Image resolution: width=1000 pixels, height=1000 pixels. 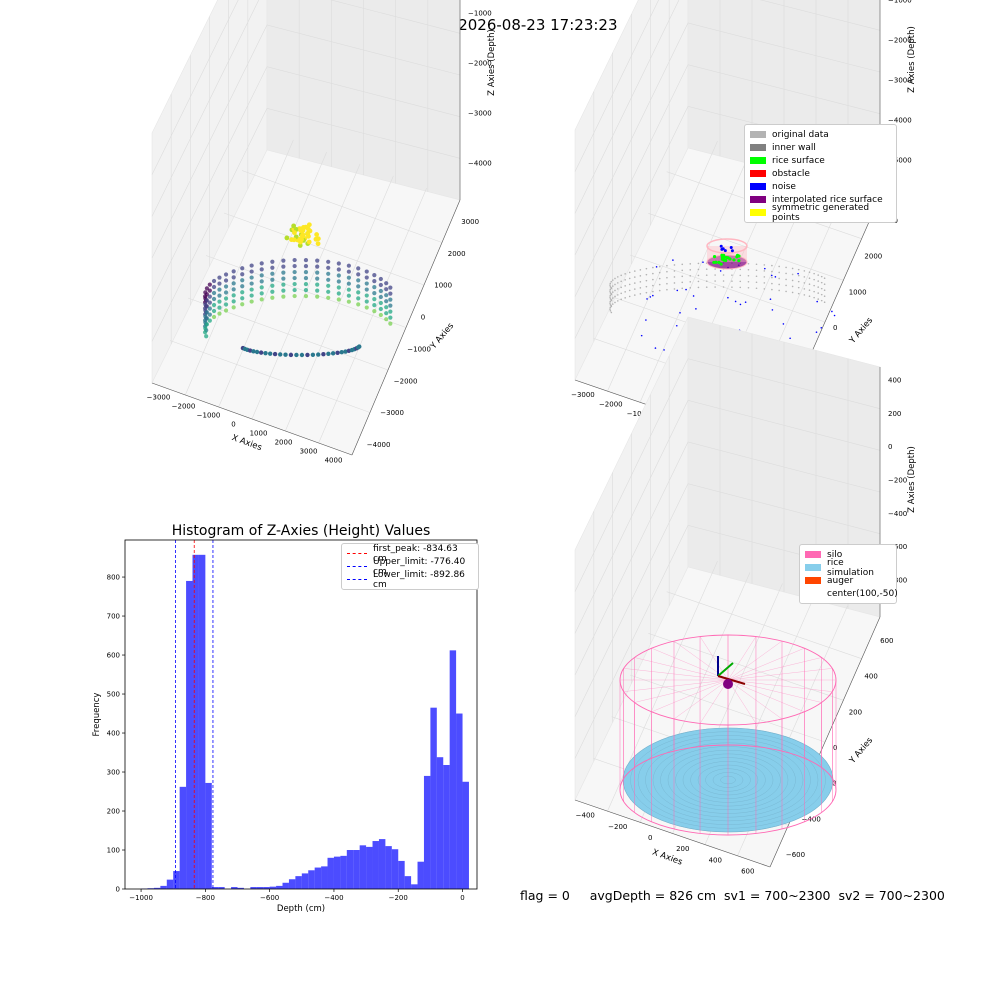 I want to click on y-axis-line, so click(x=825, y=742).